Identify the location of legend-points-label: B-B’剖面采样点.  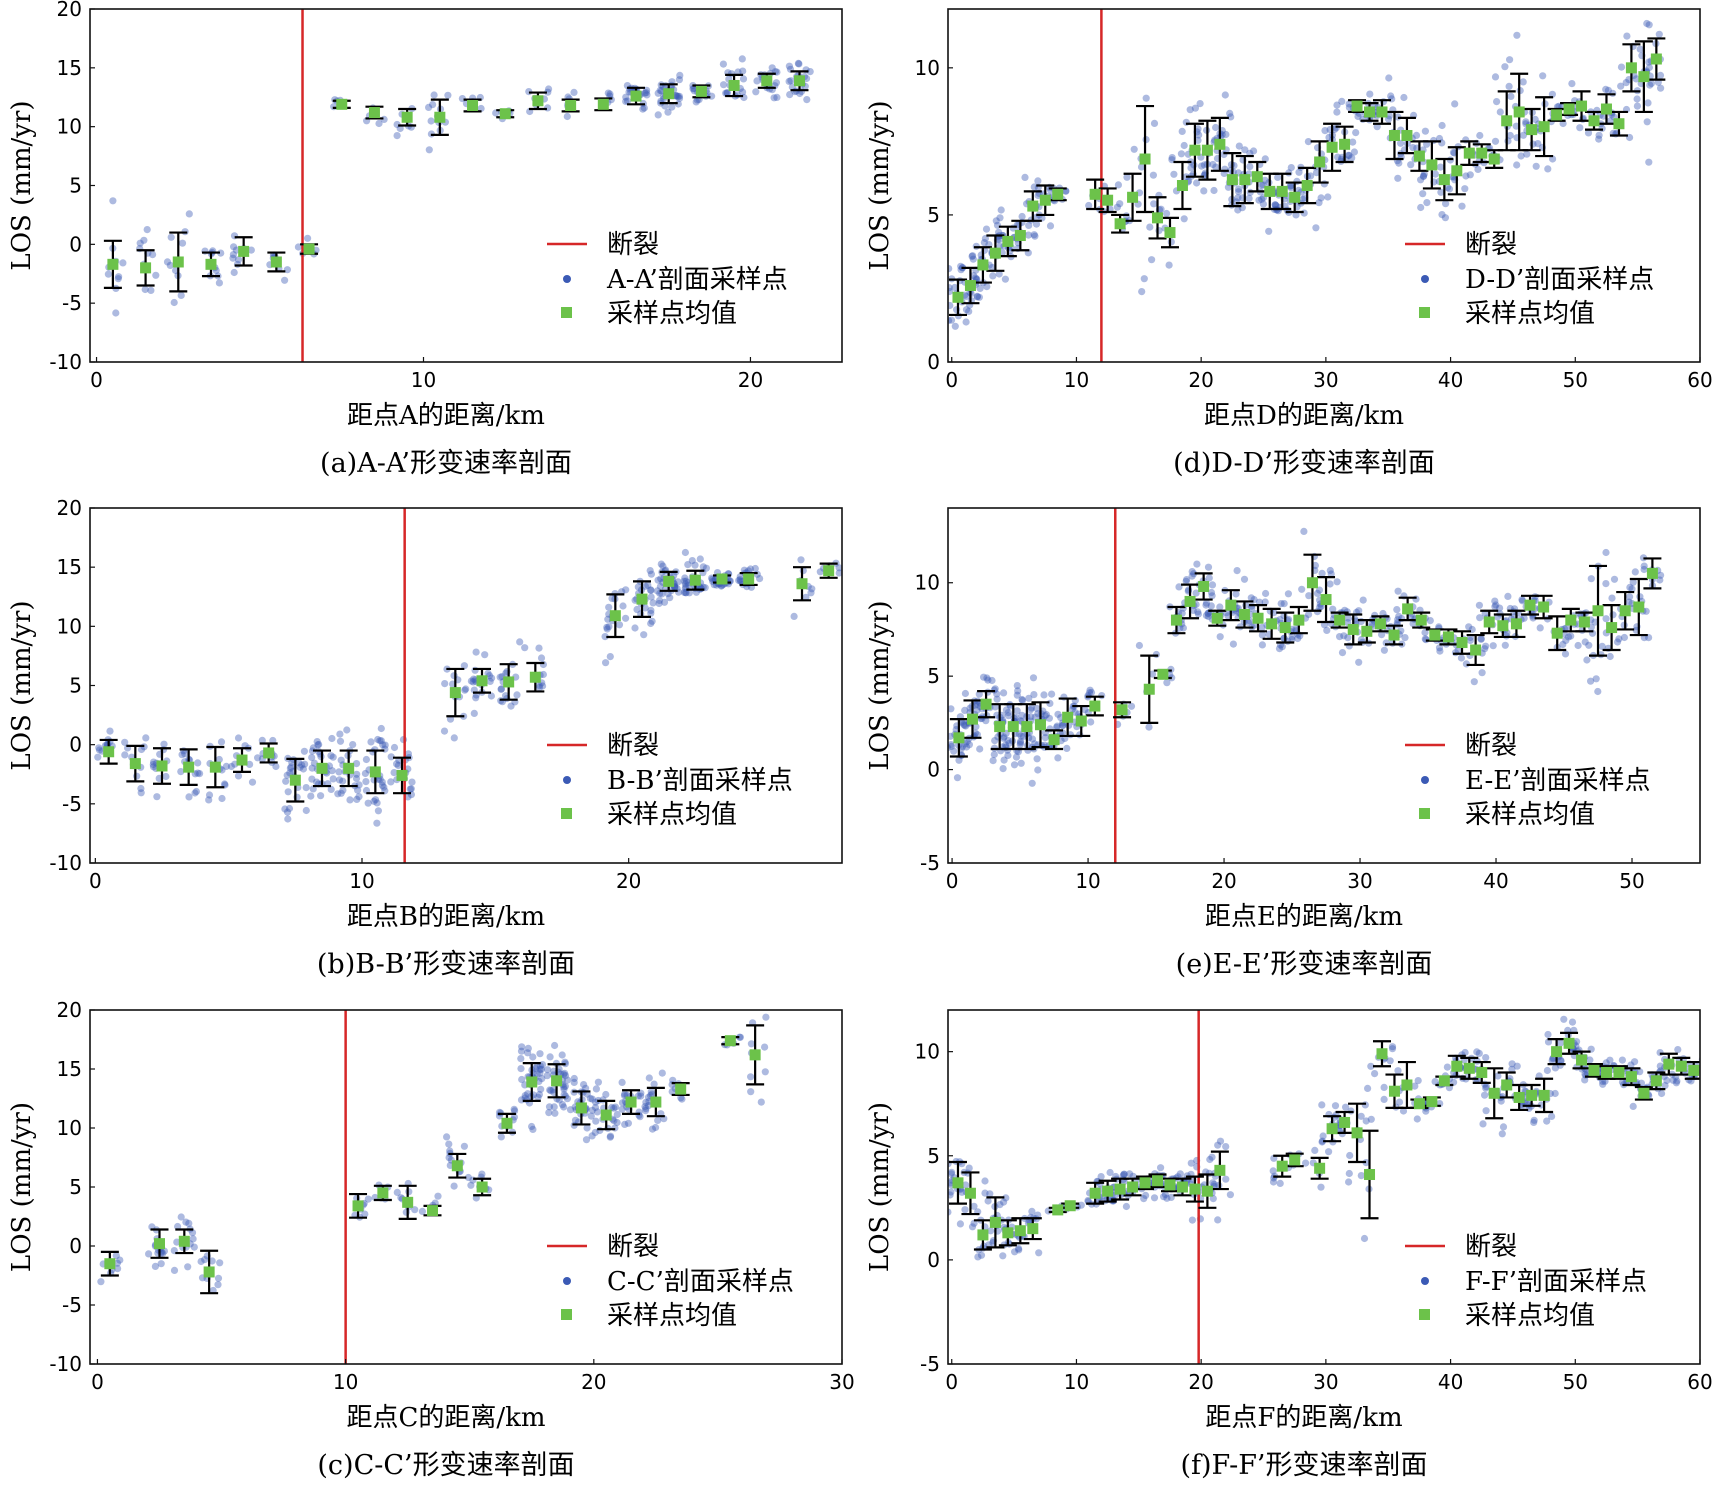
(700, 781).